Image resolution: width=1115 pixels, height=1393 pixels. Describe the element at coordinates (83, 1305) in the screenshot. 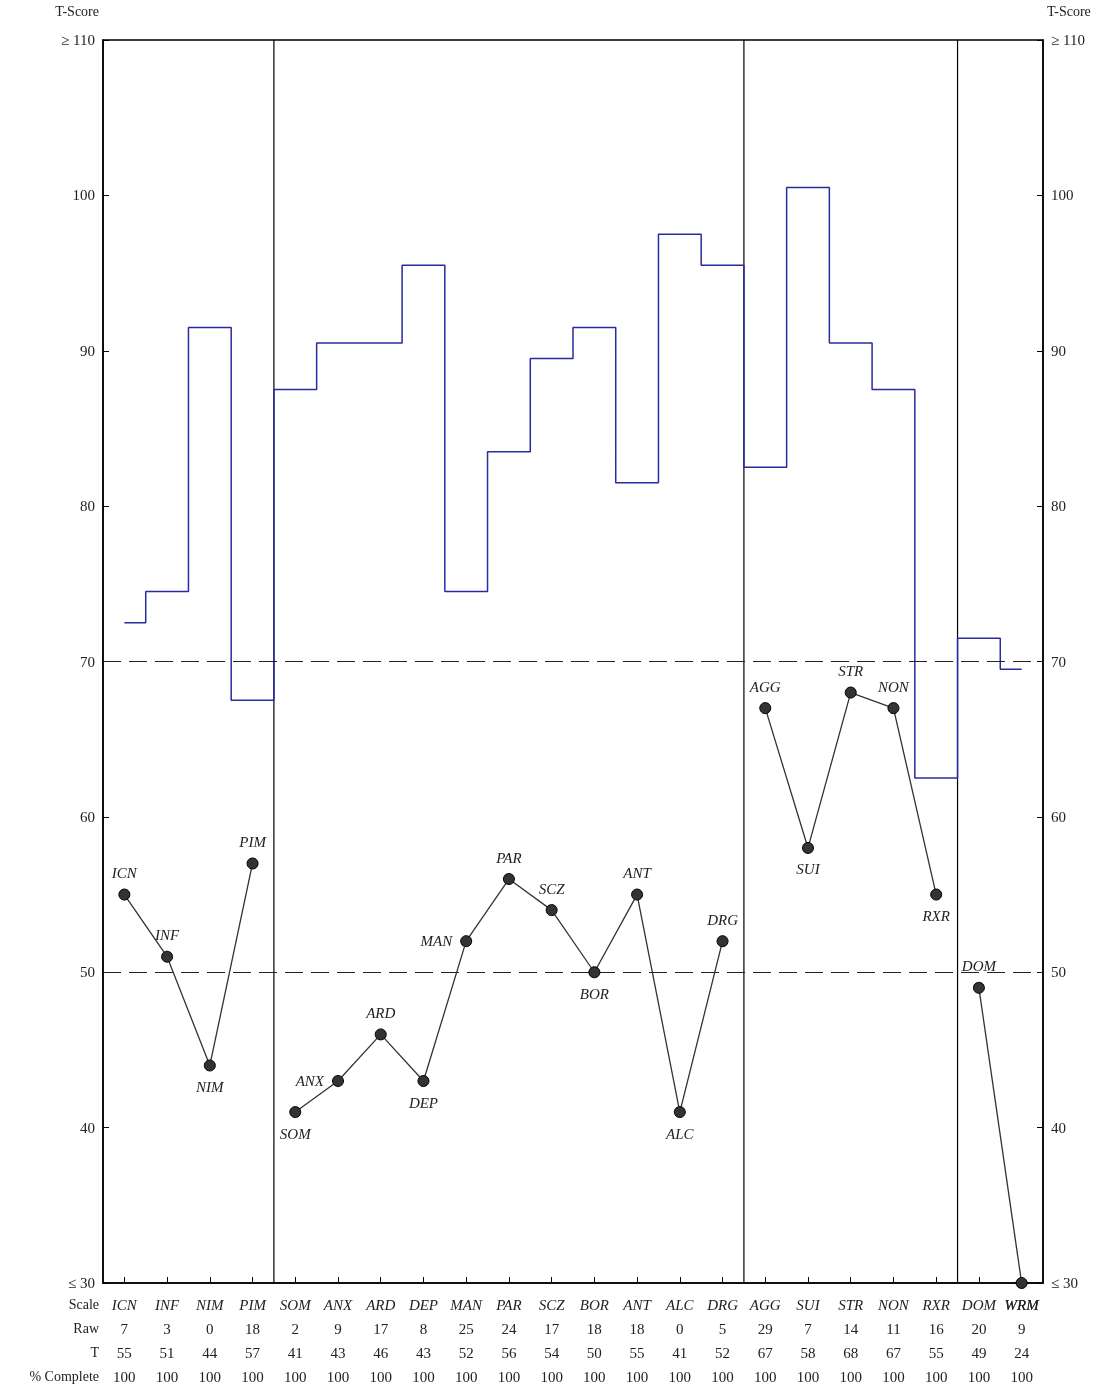

I see `text: Scale` at that location.